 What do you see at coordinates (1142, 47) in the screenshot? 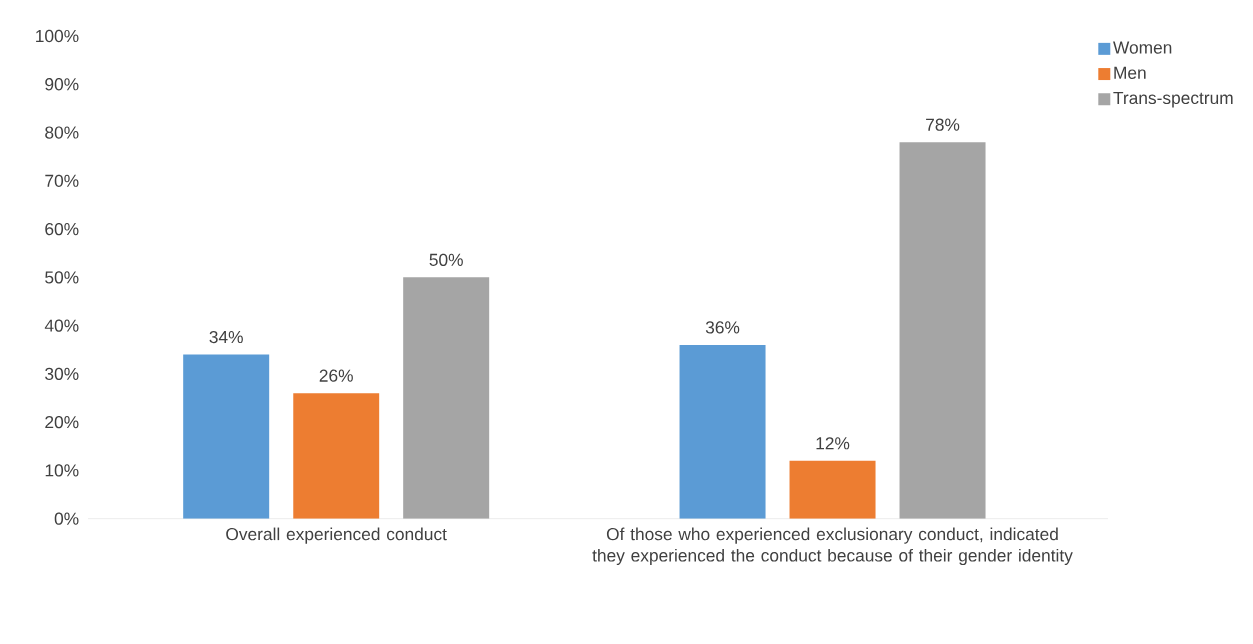
I see `legend-label: Women` at bounding box center [1142, 47].